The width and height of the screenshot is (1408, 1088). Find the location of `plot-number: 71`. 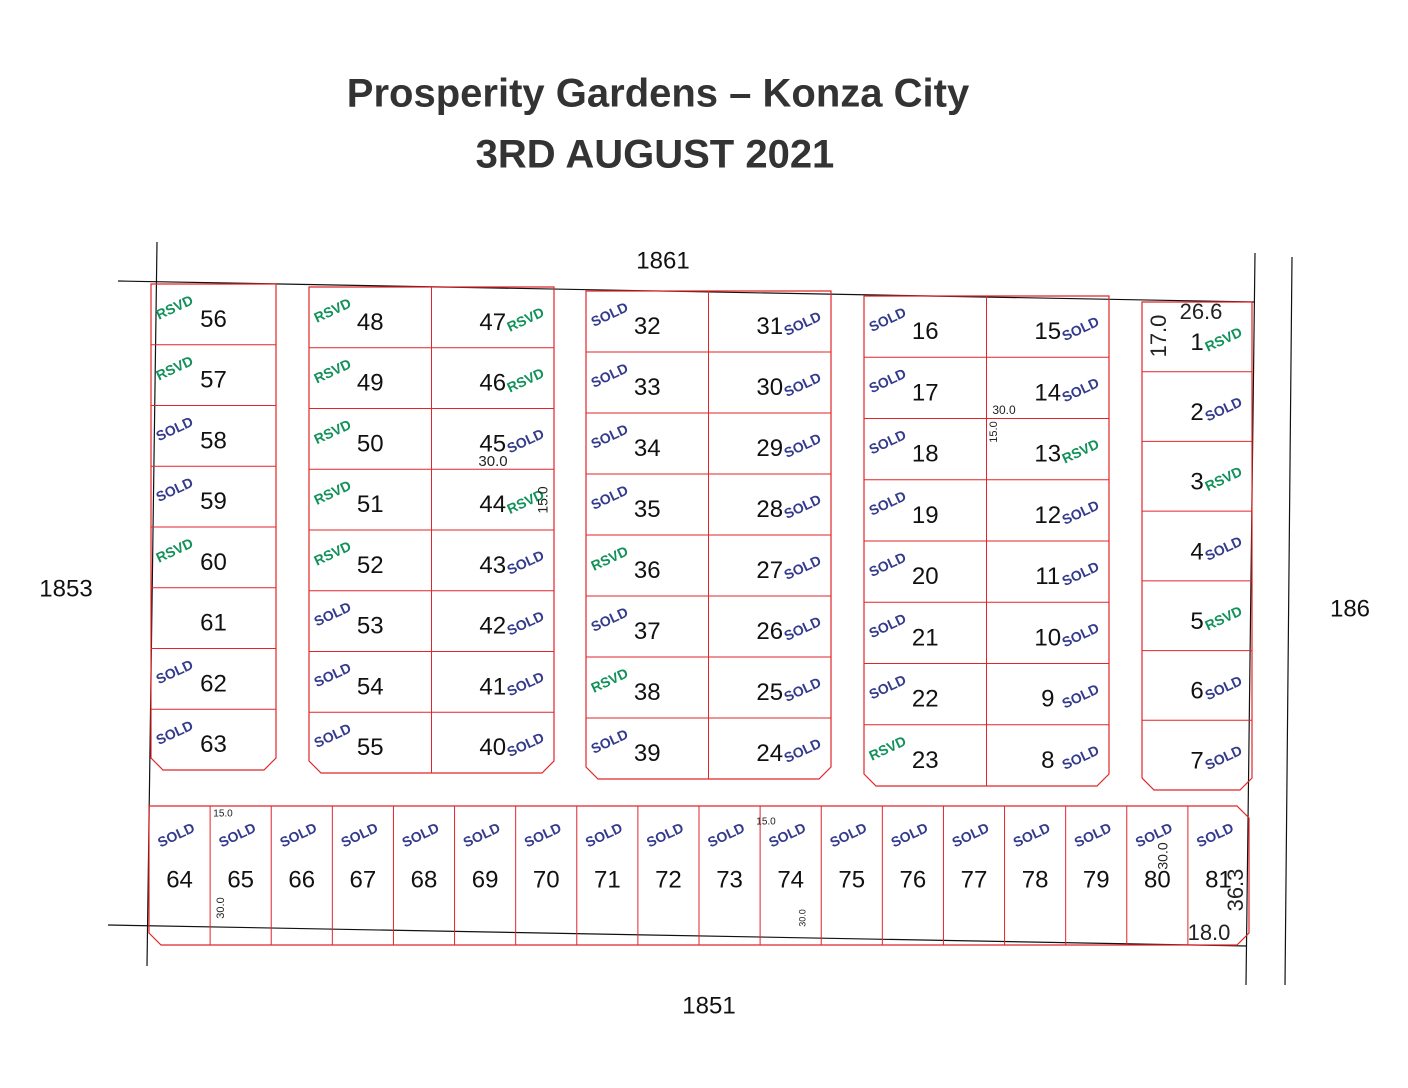

plot-number: 71 is located at coordinates (607, 879).